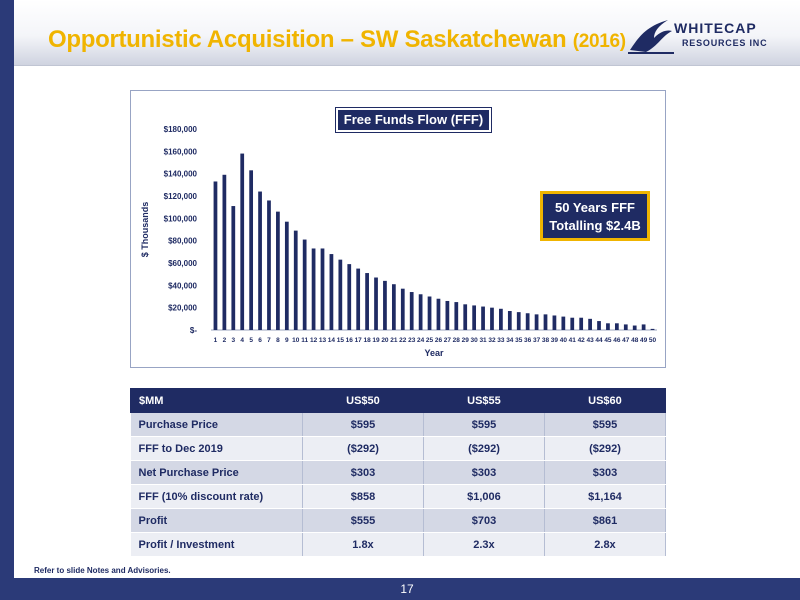 The image size is (800, 600). I want to click on x-tick-label: 40, so click(564, 340).